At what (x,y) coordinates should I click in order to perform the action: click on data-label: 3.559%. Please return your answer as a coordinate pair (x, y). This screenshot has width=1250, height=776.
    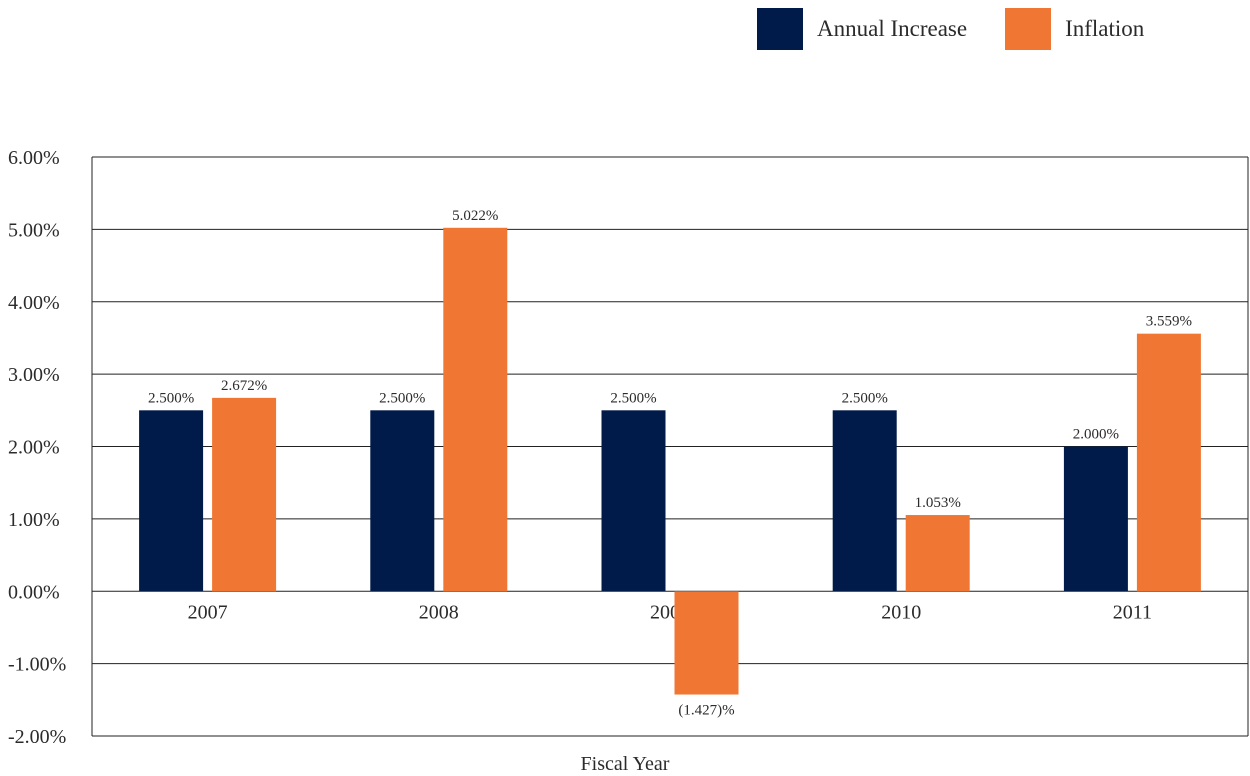
    Looking at the image, I should click on (1169, 322).